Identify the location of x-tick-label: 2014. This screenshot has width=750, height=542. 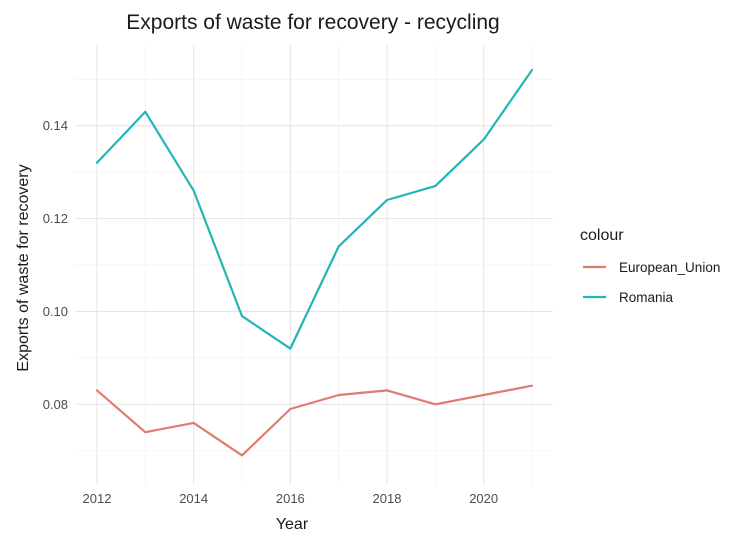
(193, 498).